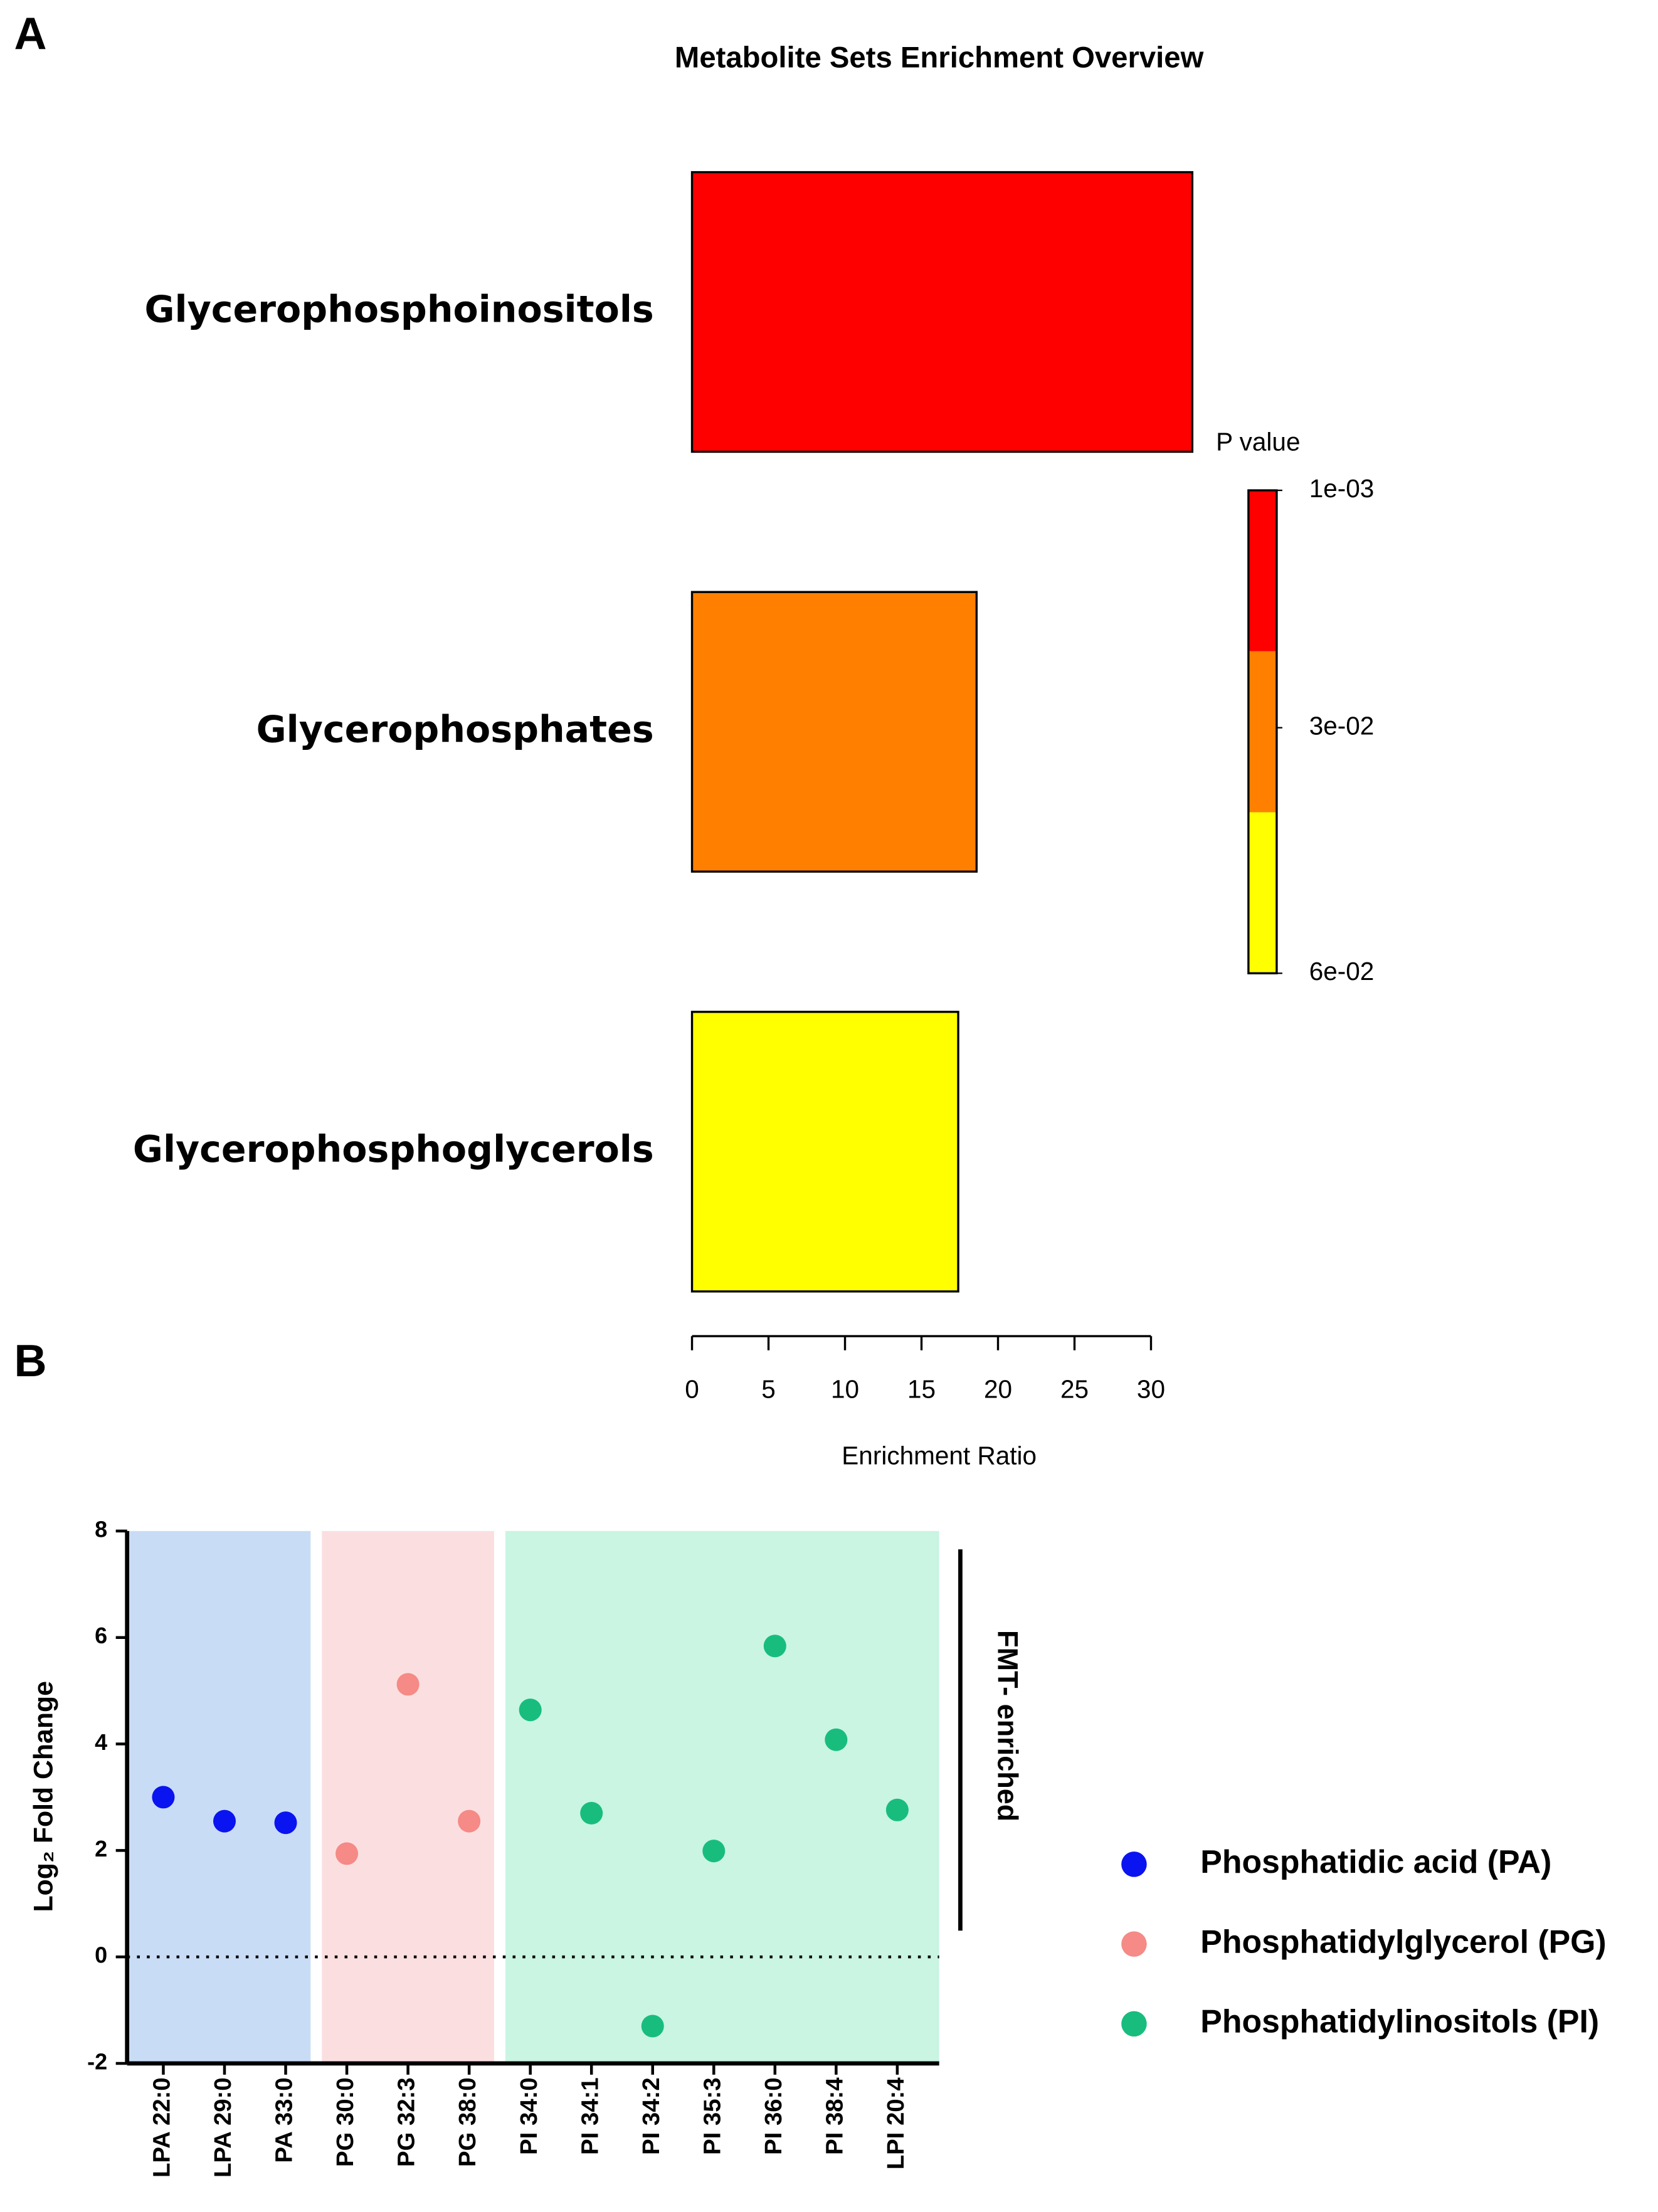 This screenshot has height=2212, width=1658. What do you see at coordinates (31, 34) in the screenshot?
I see `panel-label: A` at bounding box center [31, 34].